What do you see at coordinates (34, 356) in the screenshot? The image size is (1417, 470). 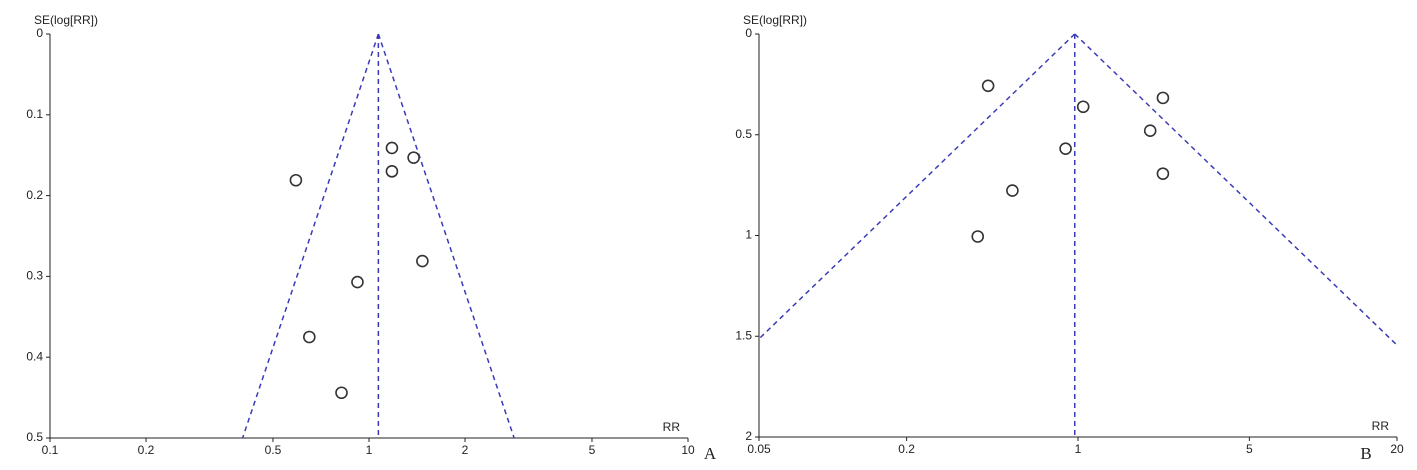 I see `y-tick-label: 0.4` at bounding box center [34, 356].